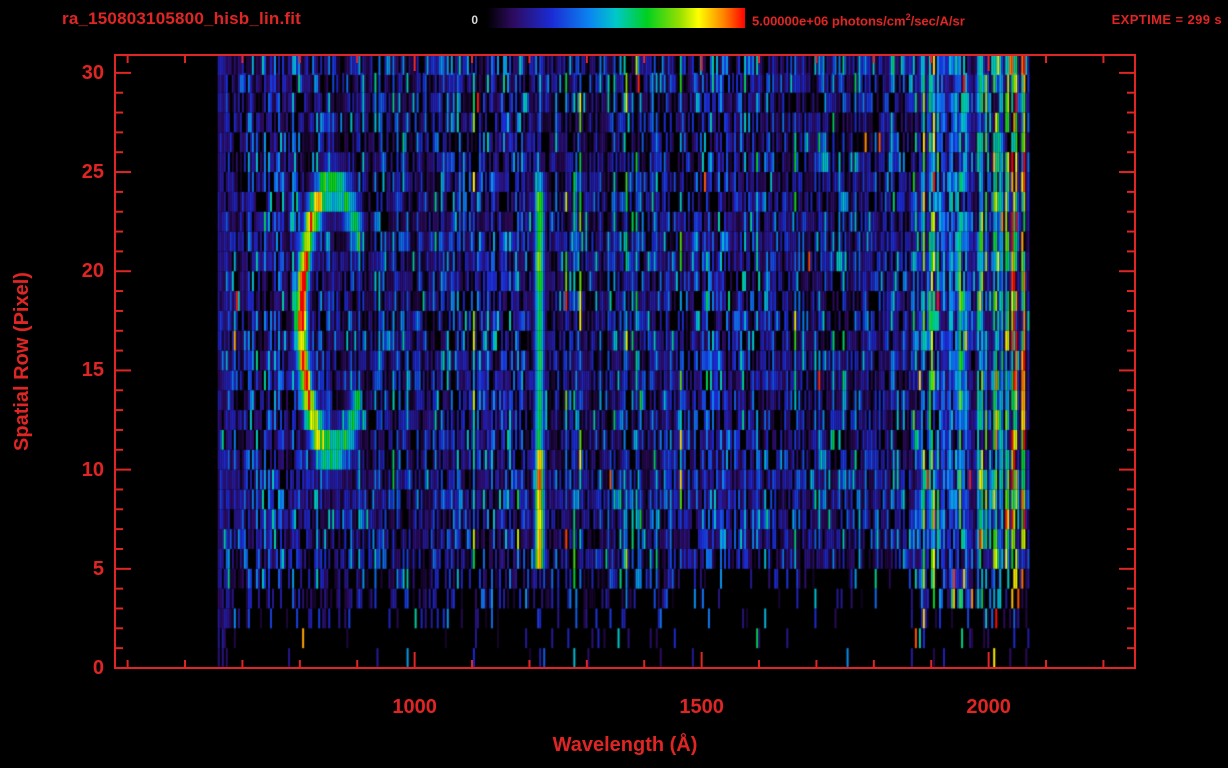 This screenshot has height=768, width=1228. Describe the element at coordinates (474, 20) in the screenshot. I see `colorbar-min-label: 0` at that location.